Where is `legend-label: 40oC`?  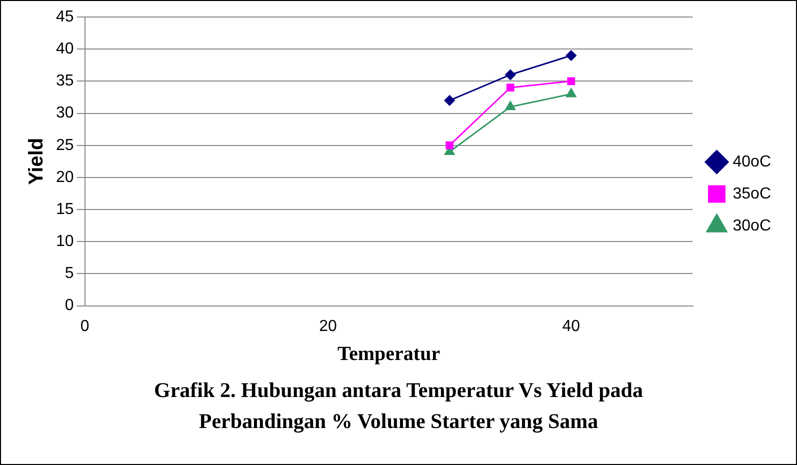 legend-label: 40oC is located at coordinates (751, 161).